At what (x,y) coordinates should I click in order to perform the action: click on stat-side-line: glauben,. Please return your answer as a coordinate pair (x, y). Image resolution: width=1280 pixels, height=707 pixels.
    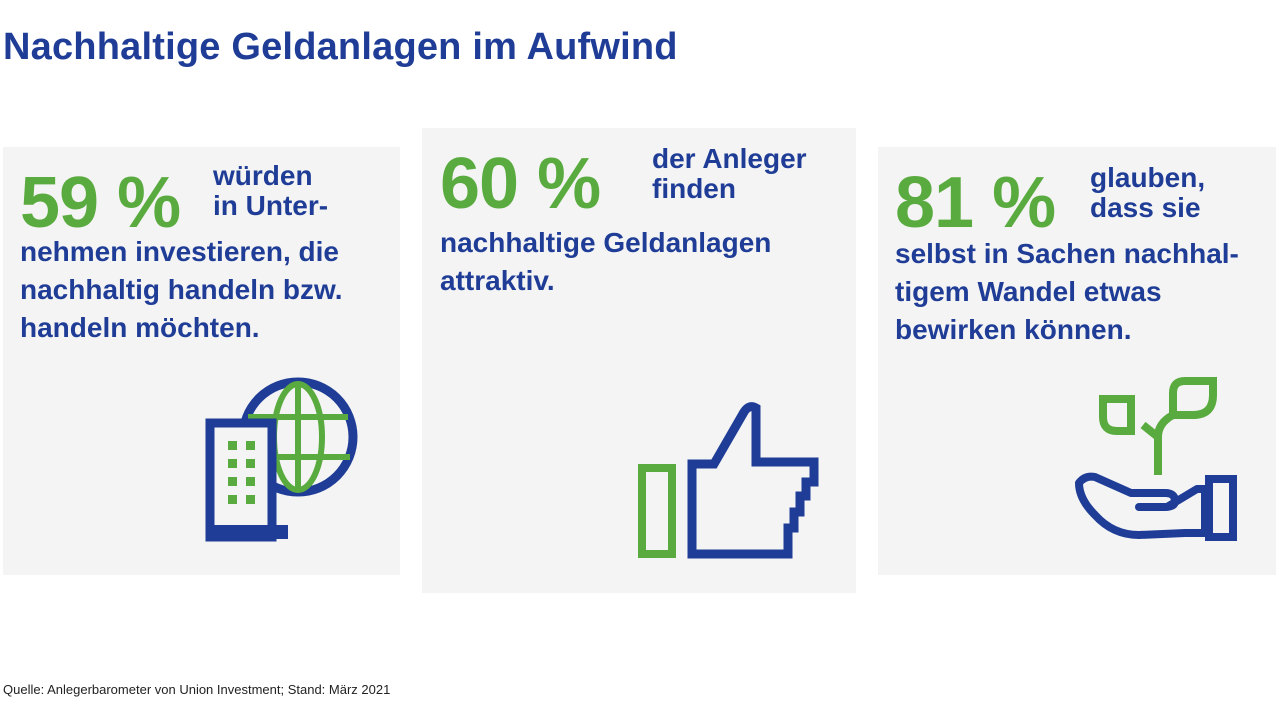
    Looking at the image, I should click on (1148, 177).